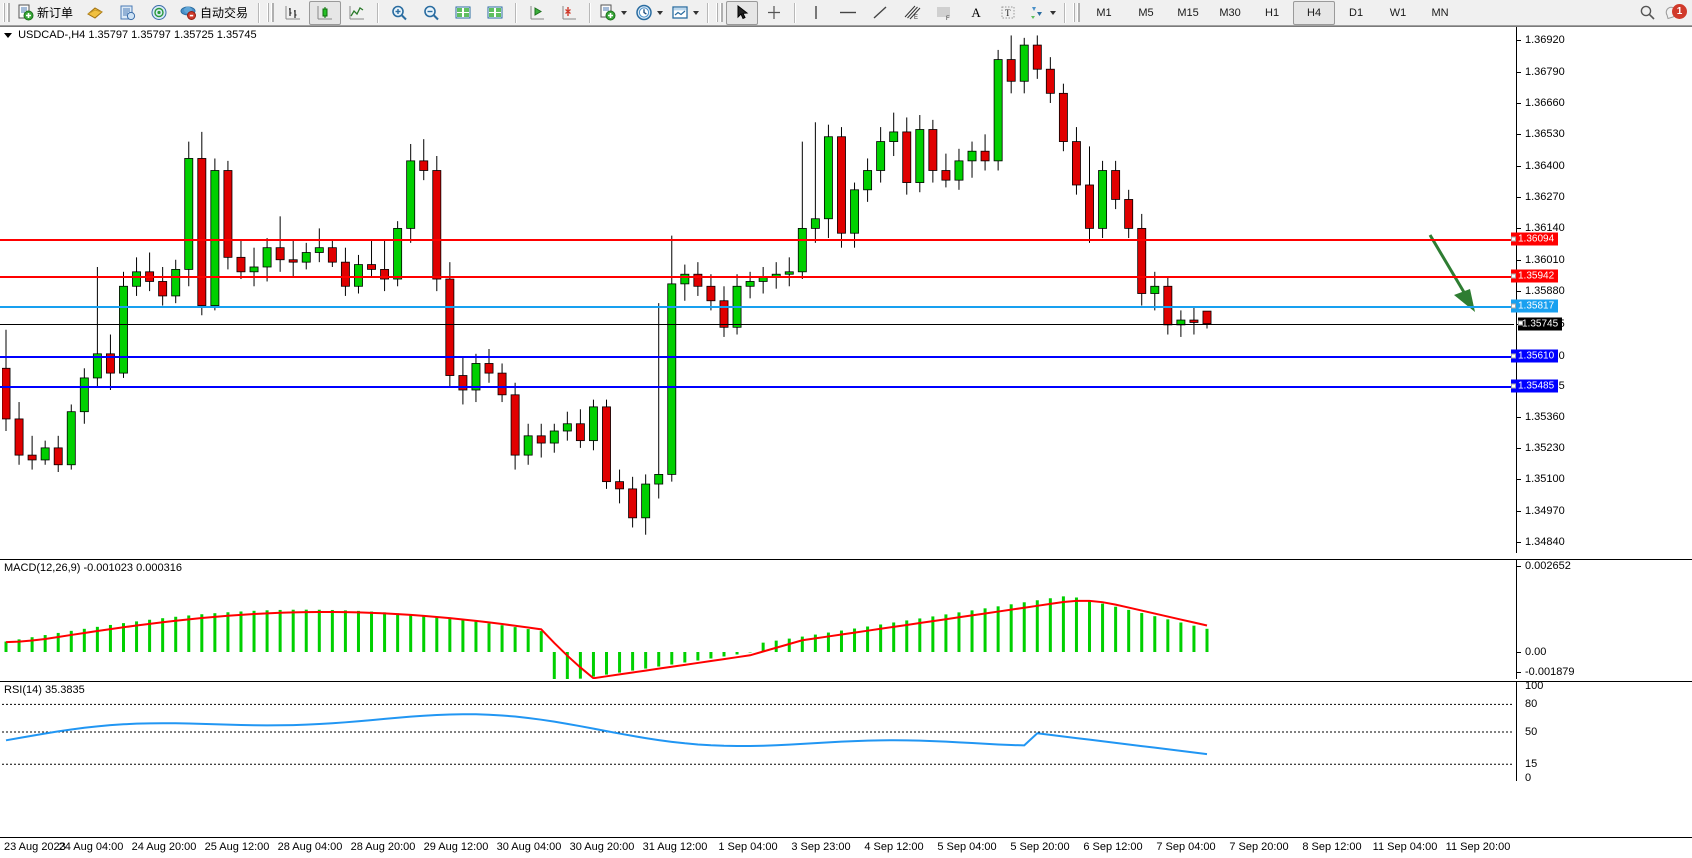 Image resolution: width=1692 pixels, height=858 pixels. I want to click on cursor-button, so click(742, 12).